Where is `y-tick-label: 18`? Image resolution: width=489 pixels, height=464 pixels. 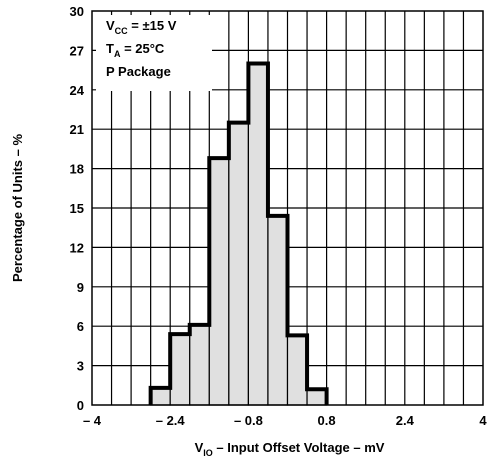
y-tick-label: 18 is located at coordinates (77, 169).